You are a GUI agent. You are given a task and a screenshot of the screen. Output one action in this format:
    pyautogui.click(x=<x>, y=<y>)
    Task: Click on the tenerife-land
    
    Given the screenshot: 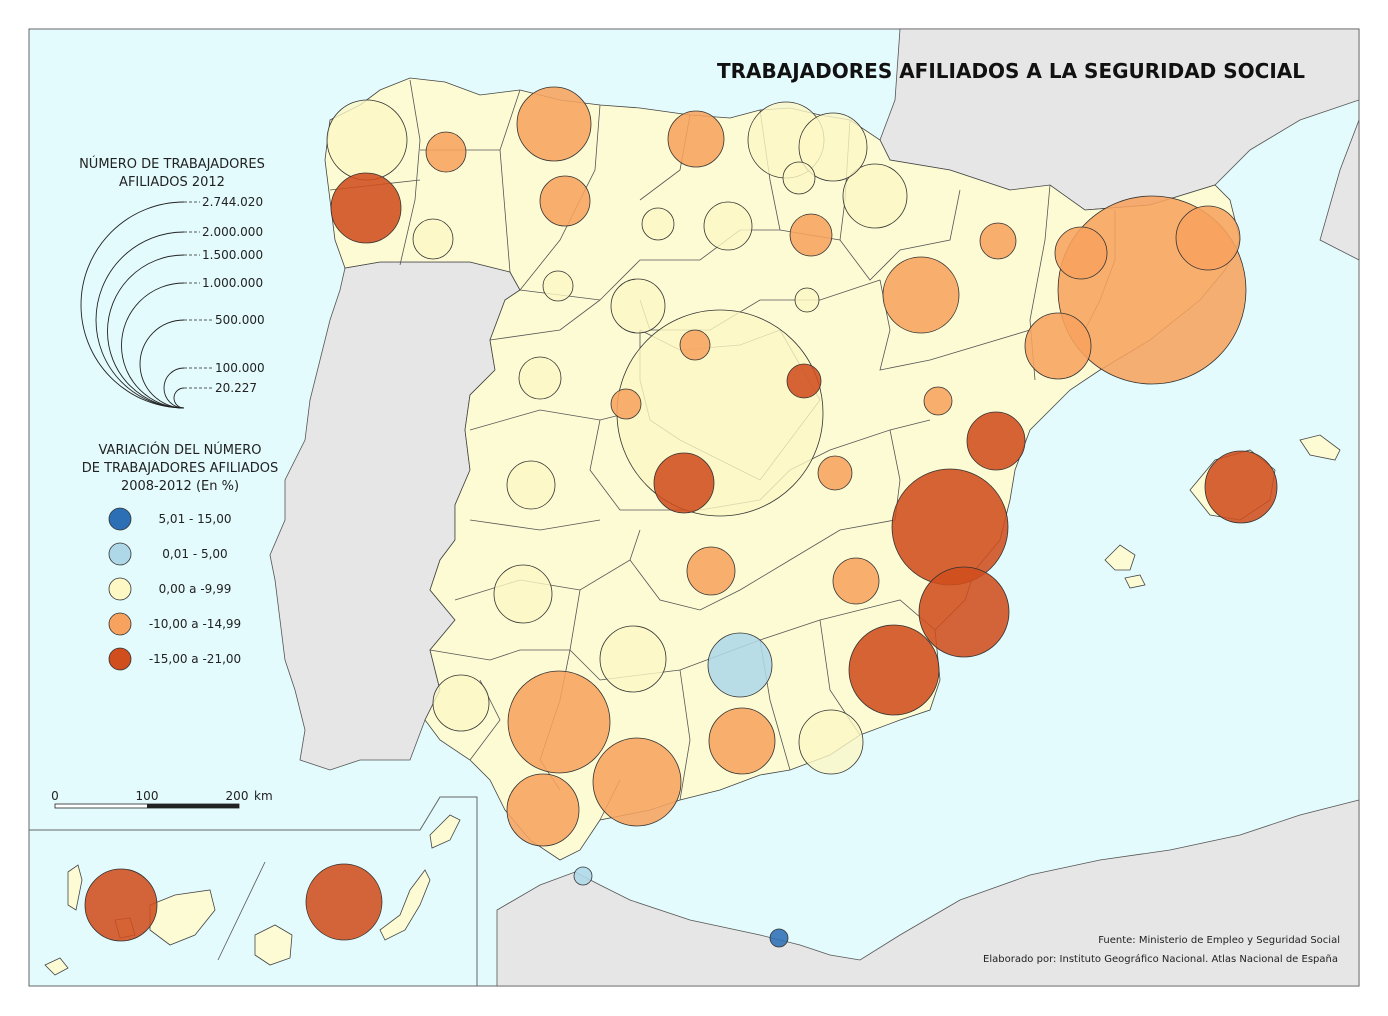 What is the action you would take?
    pyautogui.click(x=182, y=917)
    